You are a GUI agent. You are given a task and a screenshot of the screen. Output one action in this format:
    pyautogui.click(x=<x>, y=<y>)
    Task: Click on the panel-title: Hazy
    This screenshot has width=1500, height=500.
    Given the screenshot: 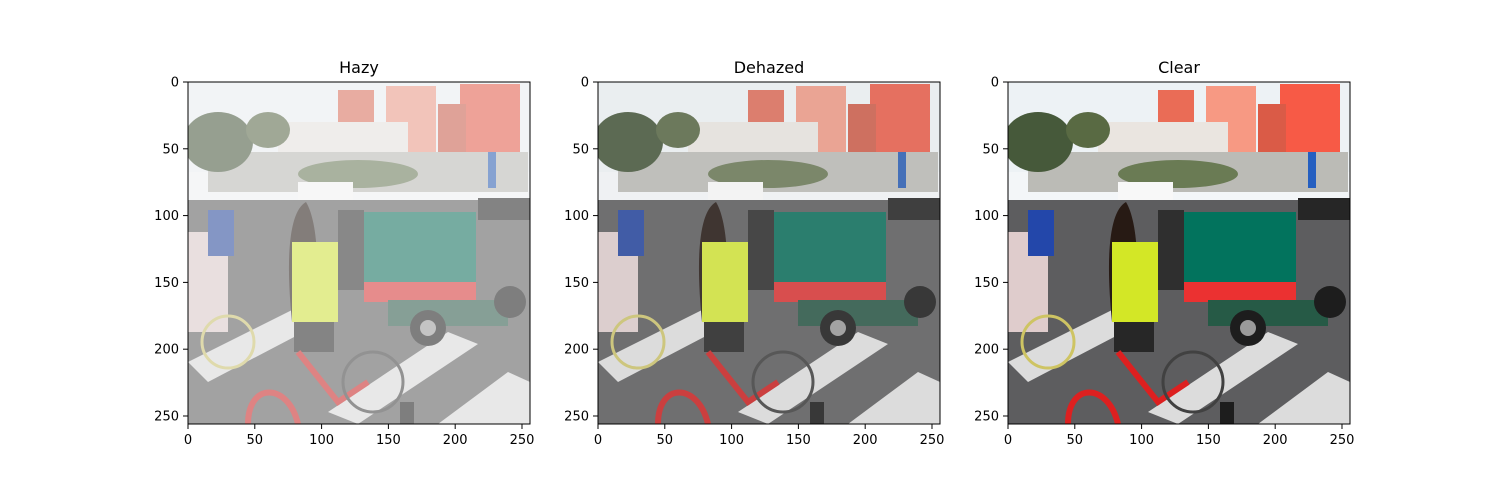 What is the action you would take?
    pyautogui.click(x=359, y=67)
    